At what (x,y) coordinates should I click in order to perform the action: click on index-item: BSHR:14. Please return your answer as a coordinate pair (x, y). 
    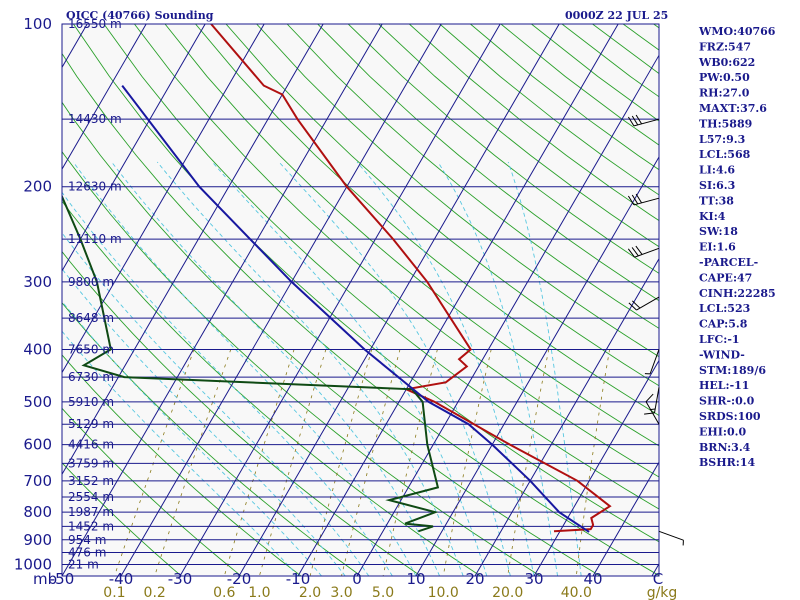
    Looking at the image, I should click on (727, 462).